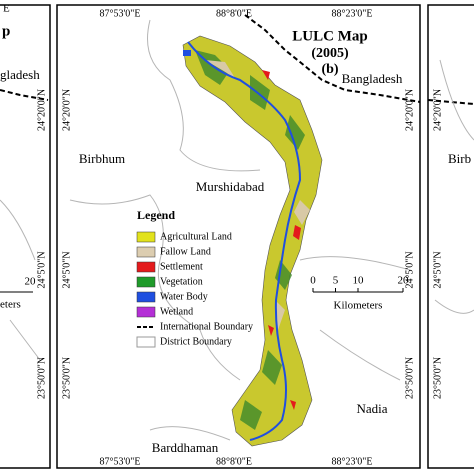 The image size is (474, 474). What do you see at coordinates (187, 53) in the screenshot?
I see `water-patch` at bounding box center [187, 53].